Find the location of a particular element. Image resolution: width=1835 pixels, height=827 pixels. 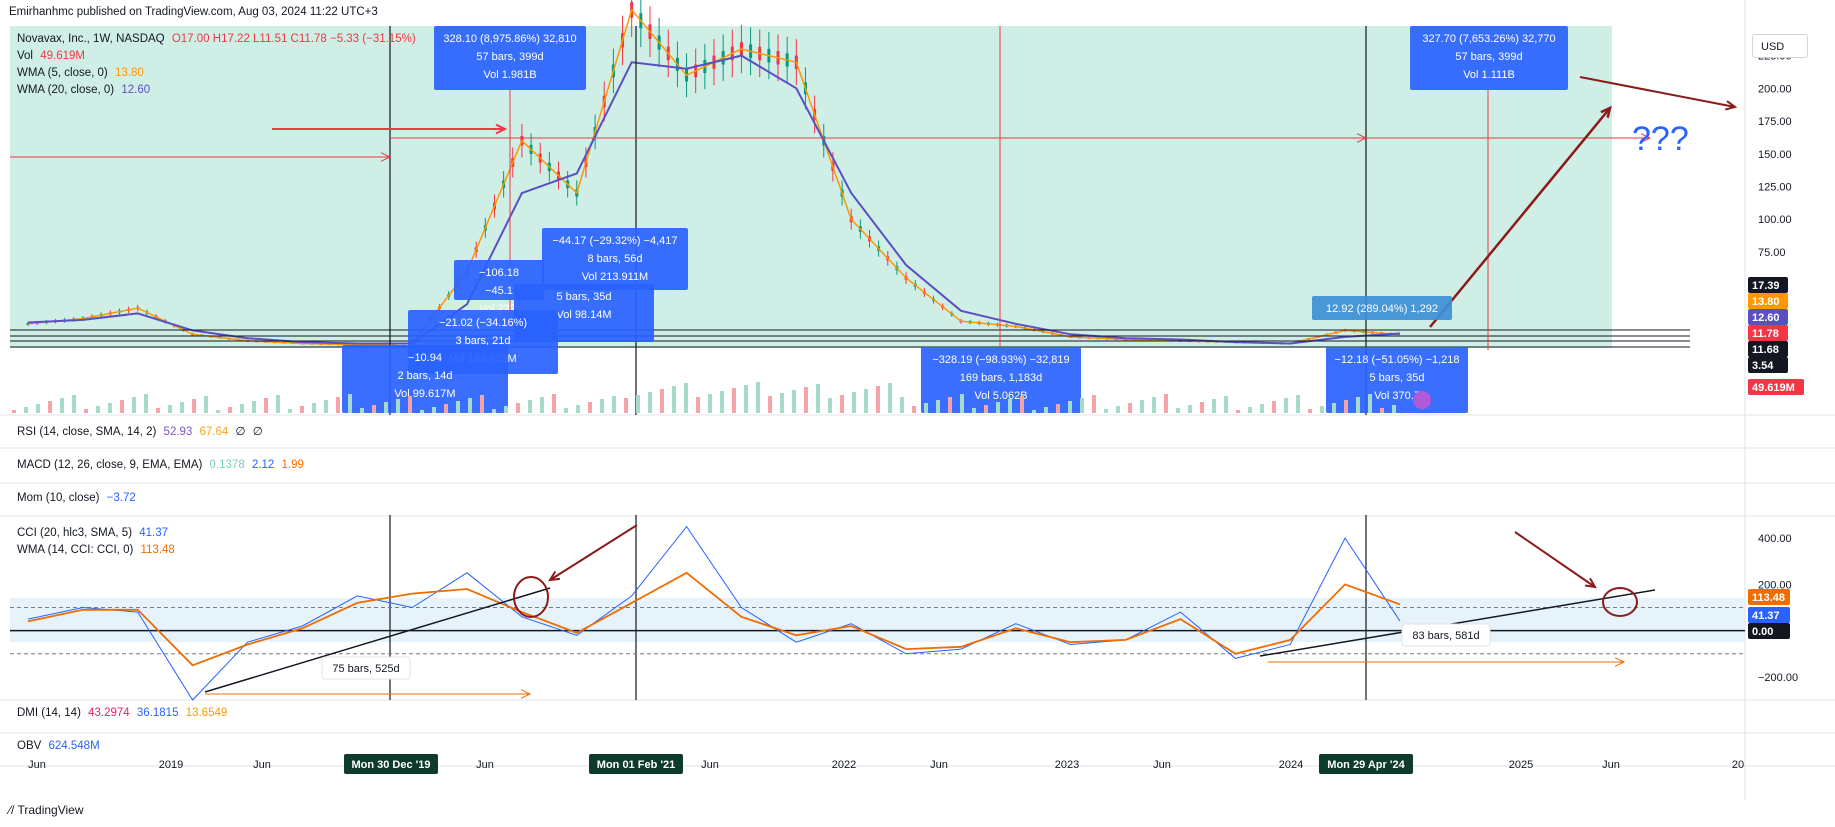

macd-hist-value: 0.1378 is located at coordinates (227, 465).